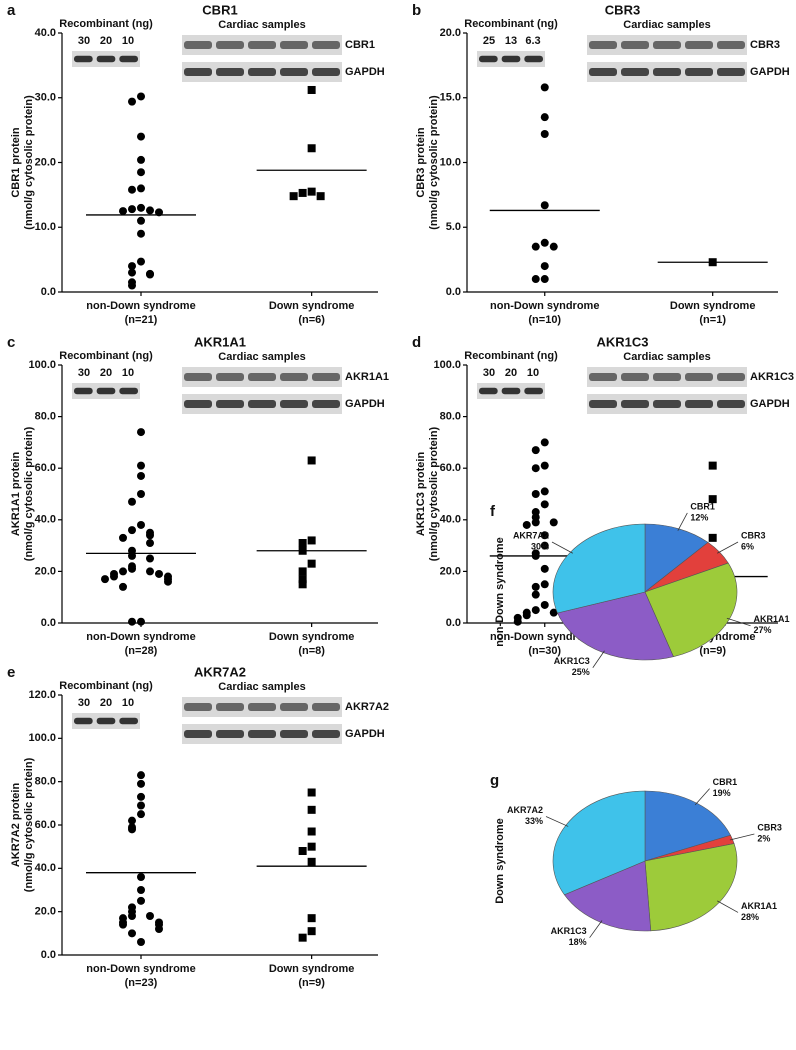 Image resolution: width=796 pixels, height=1050 pixels. Describe the element at coordinates (16, 825) in the screenshot. I see `y-axis-label: AKR7A2 protein` at that location.